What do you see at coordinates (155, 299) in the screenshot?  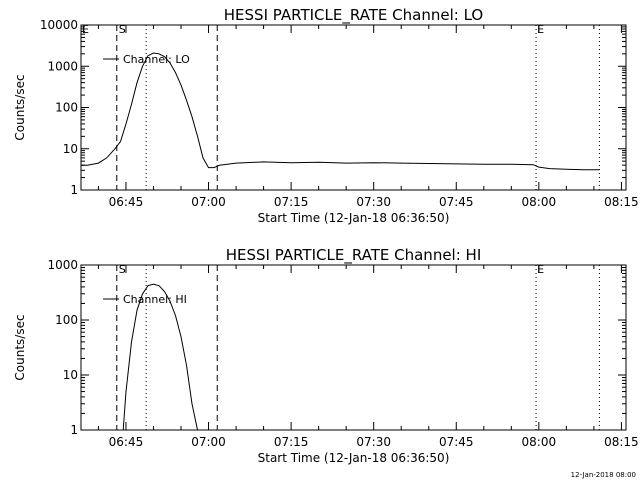 I see `legend-label: Channel: HI` at bounding box center [155, 299].